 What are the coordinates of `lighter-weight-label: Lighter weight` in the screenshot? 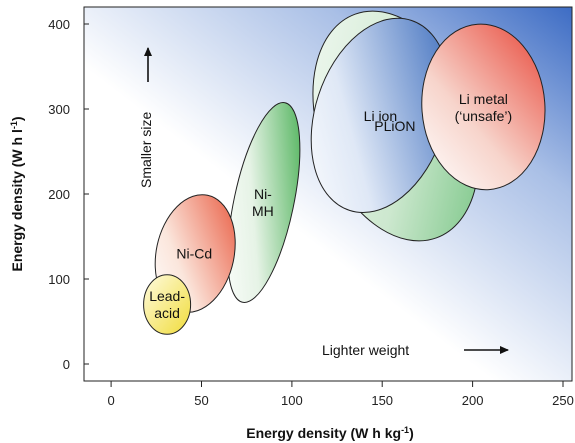 It's located at (365, 350).